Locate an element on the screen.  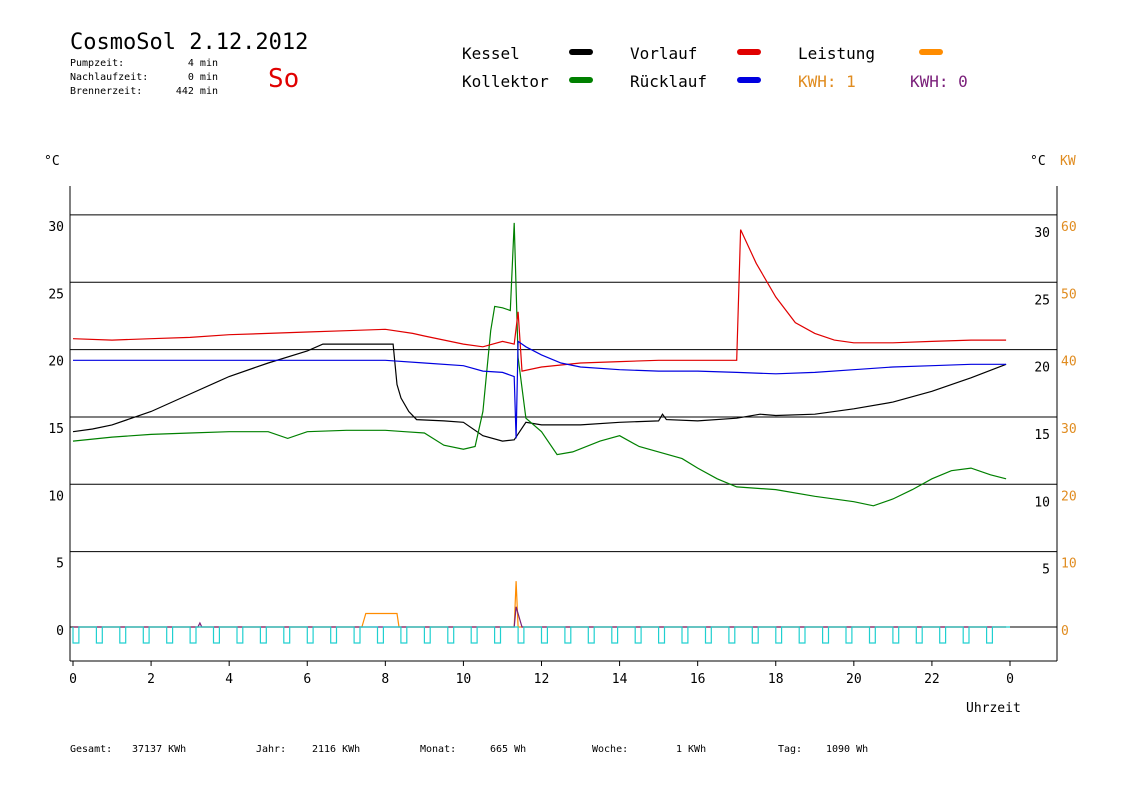
x-tick-label: 4 is located at coordinates (229, 679).